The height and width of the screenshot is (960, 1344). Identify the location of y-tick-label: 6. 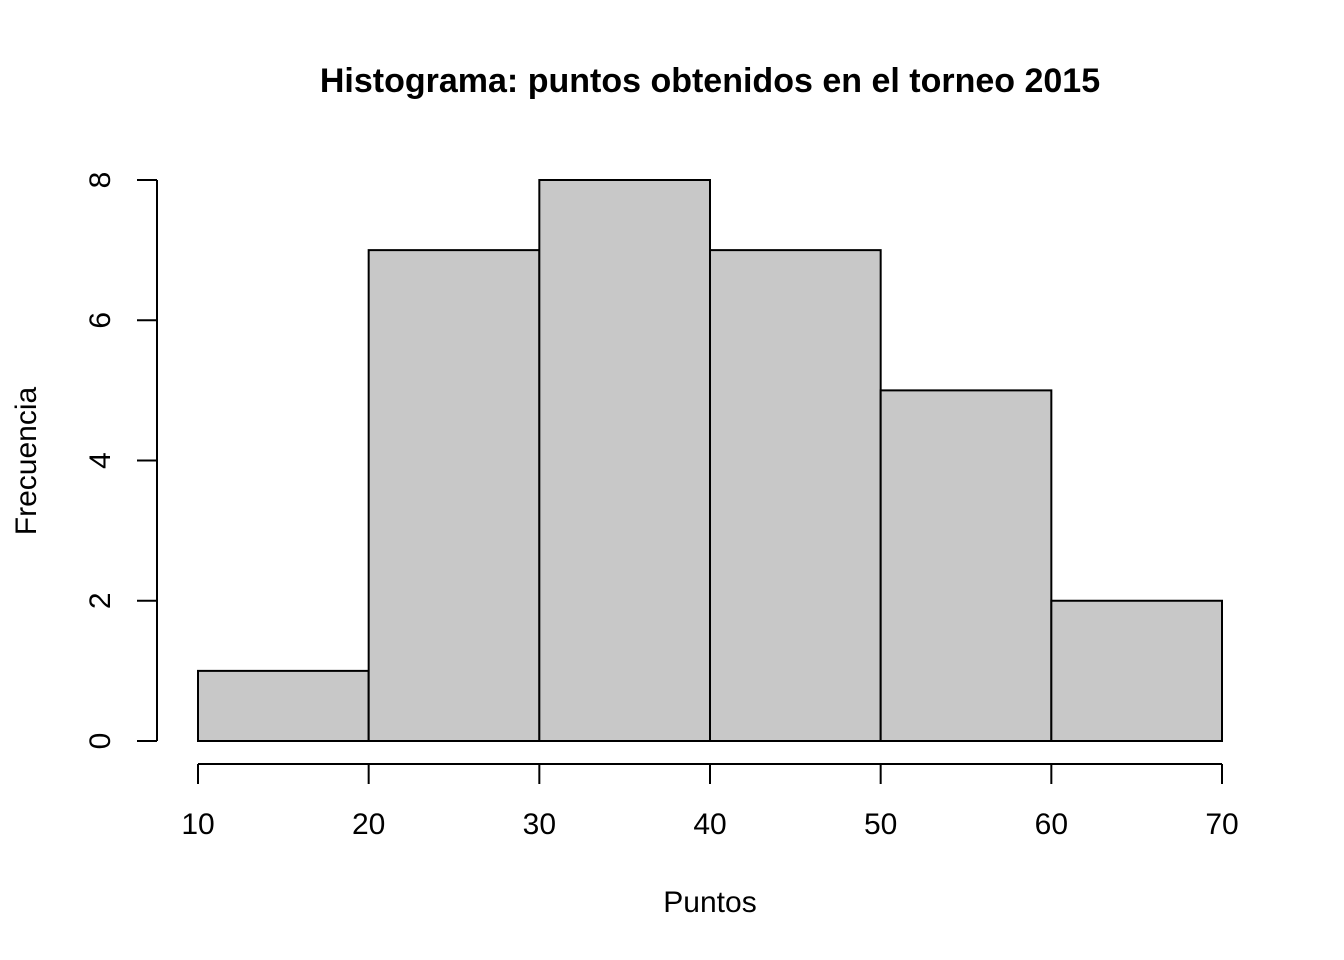
(100, 320).